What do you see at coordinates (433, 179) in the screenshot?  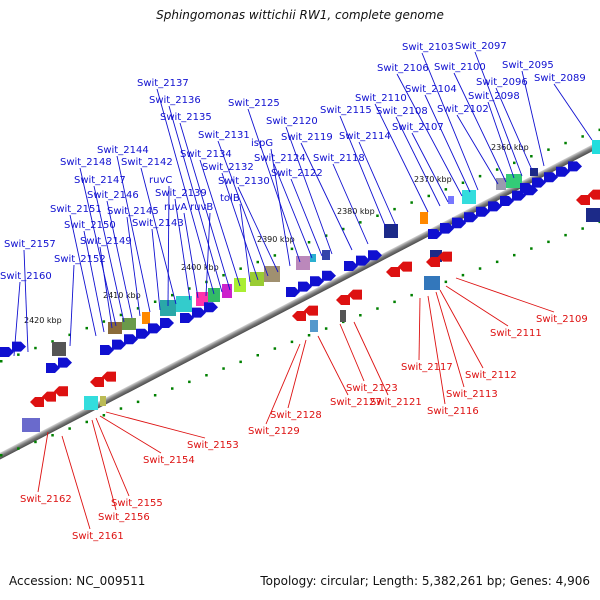 I see `kbp-label: 2370 kbp` at bounding box center [433, 179].